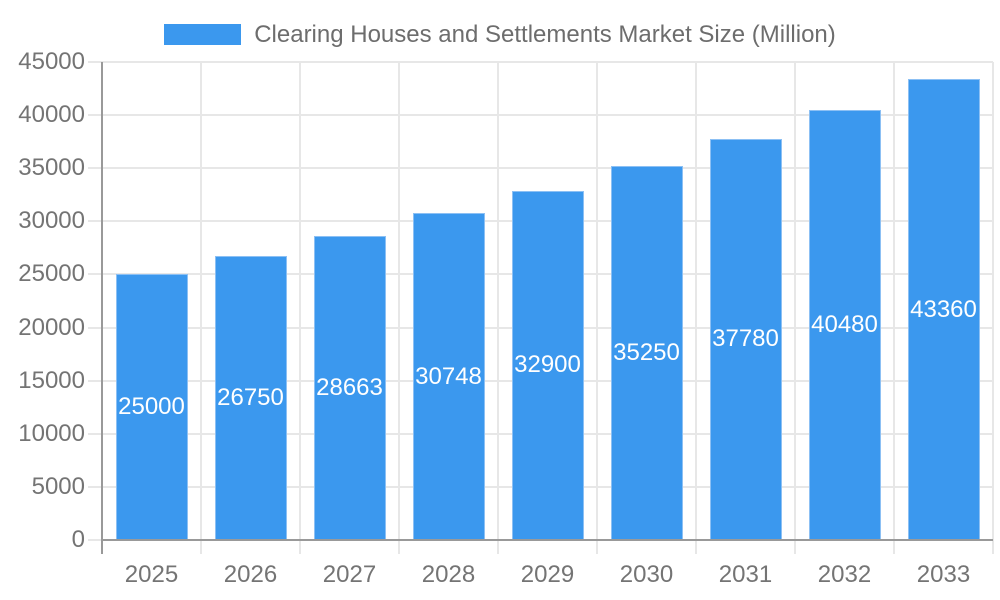  I want to click on y-axis-tick-label: 40000, so click(51, 115).